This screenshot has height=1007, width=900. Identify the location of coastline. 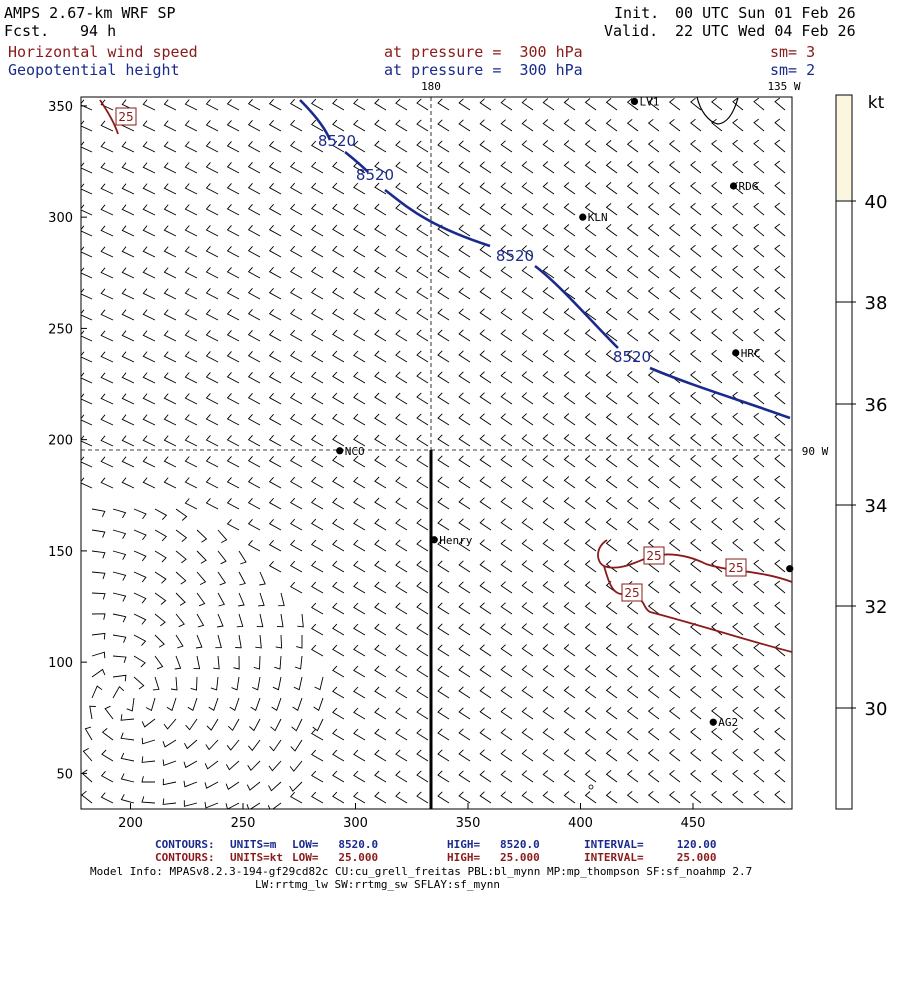
(717, 110).